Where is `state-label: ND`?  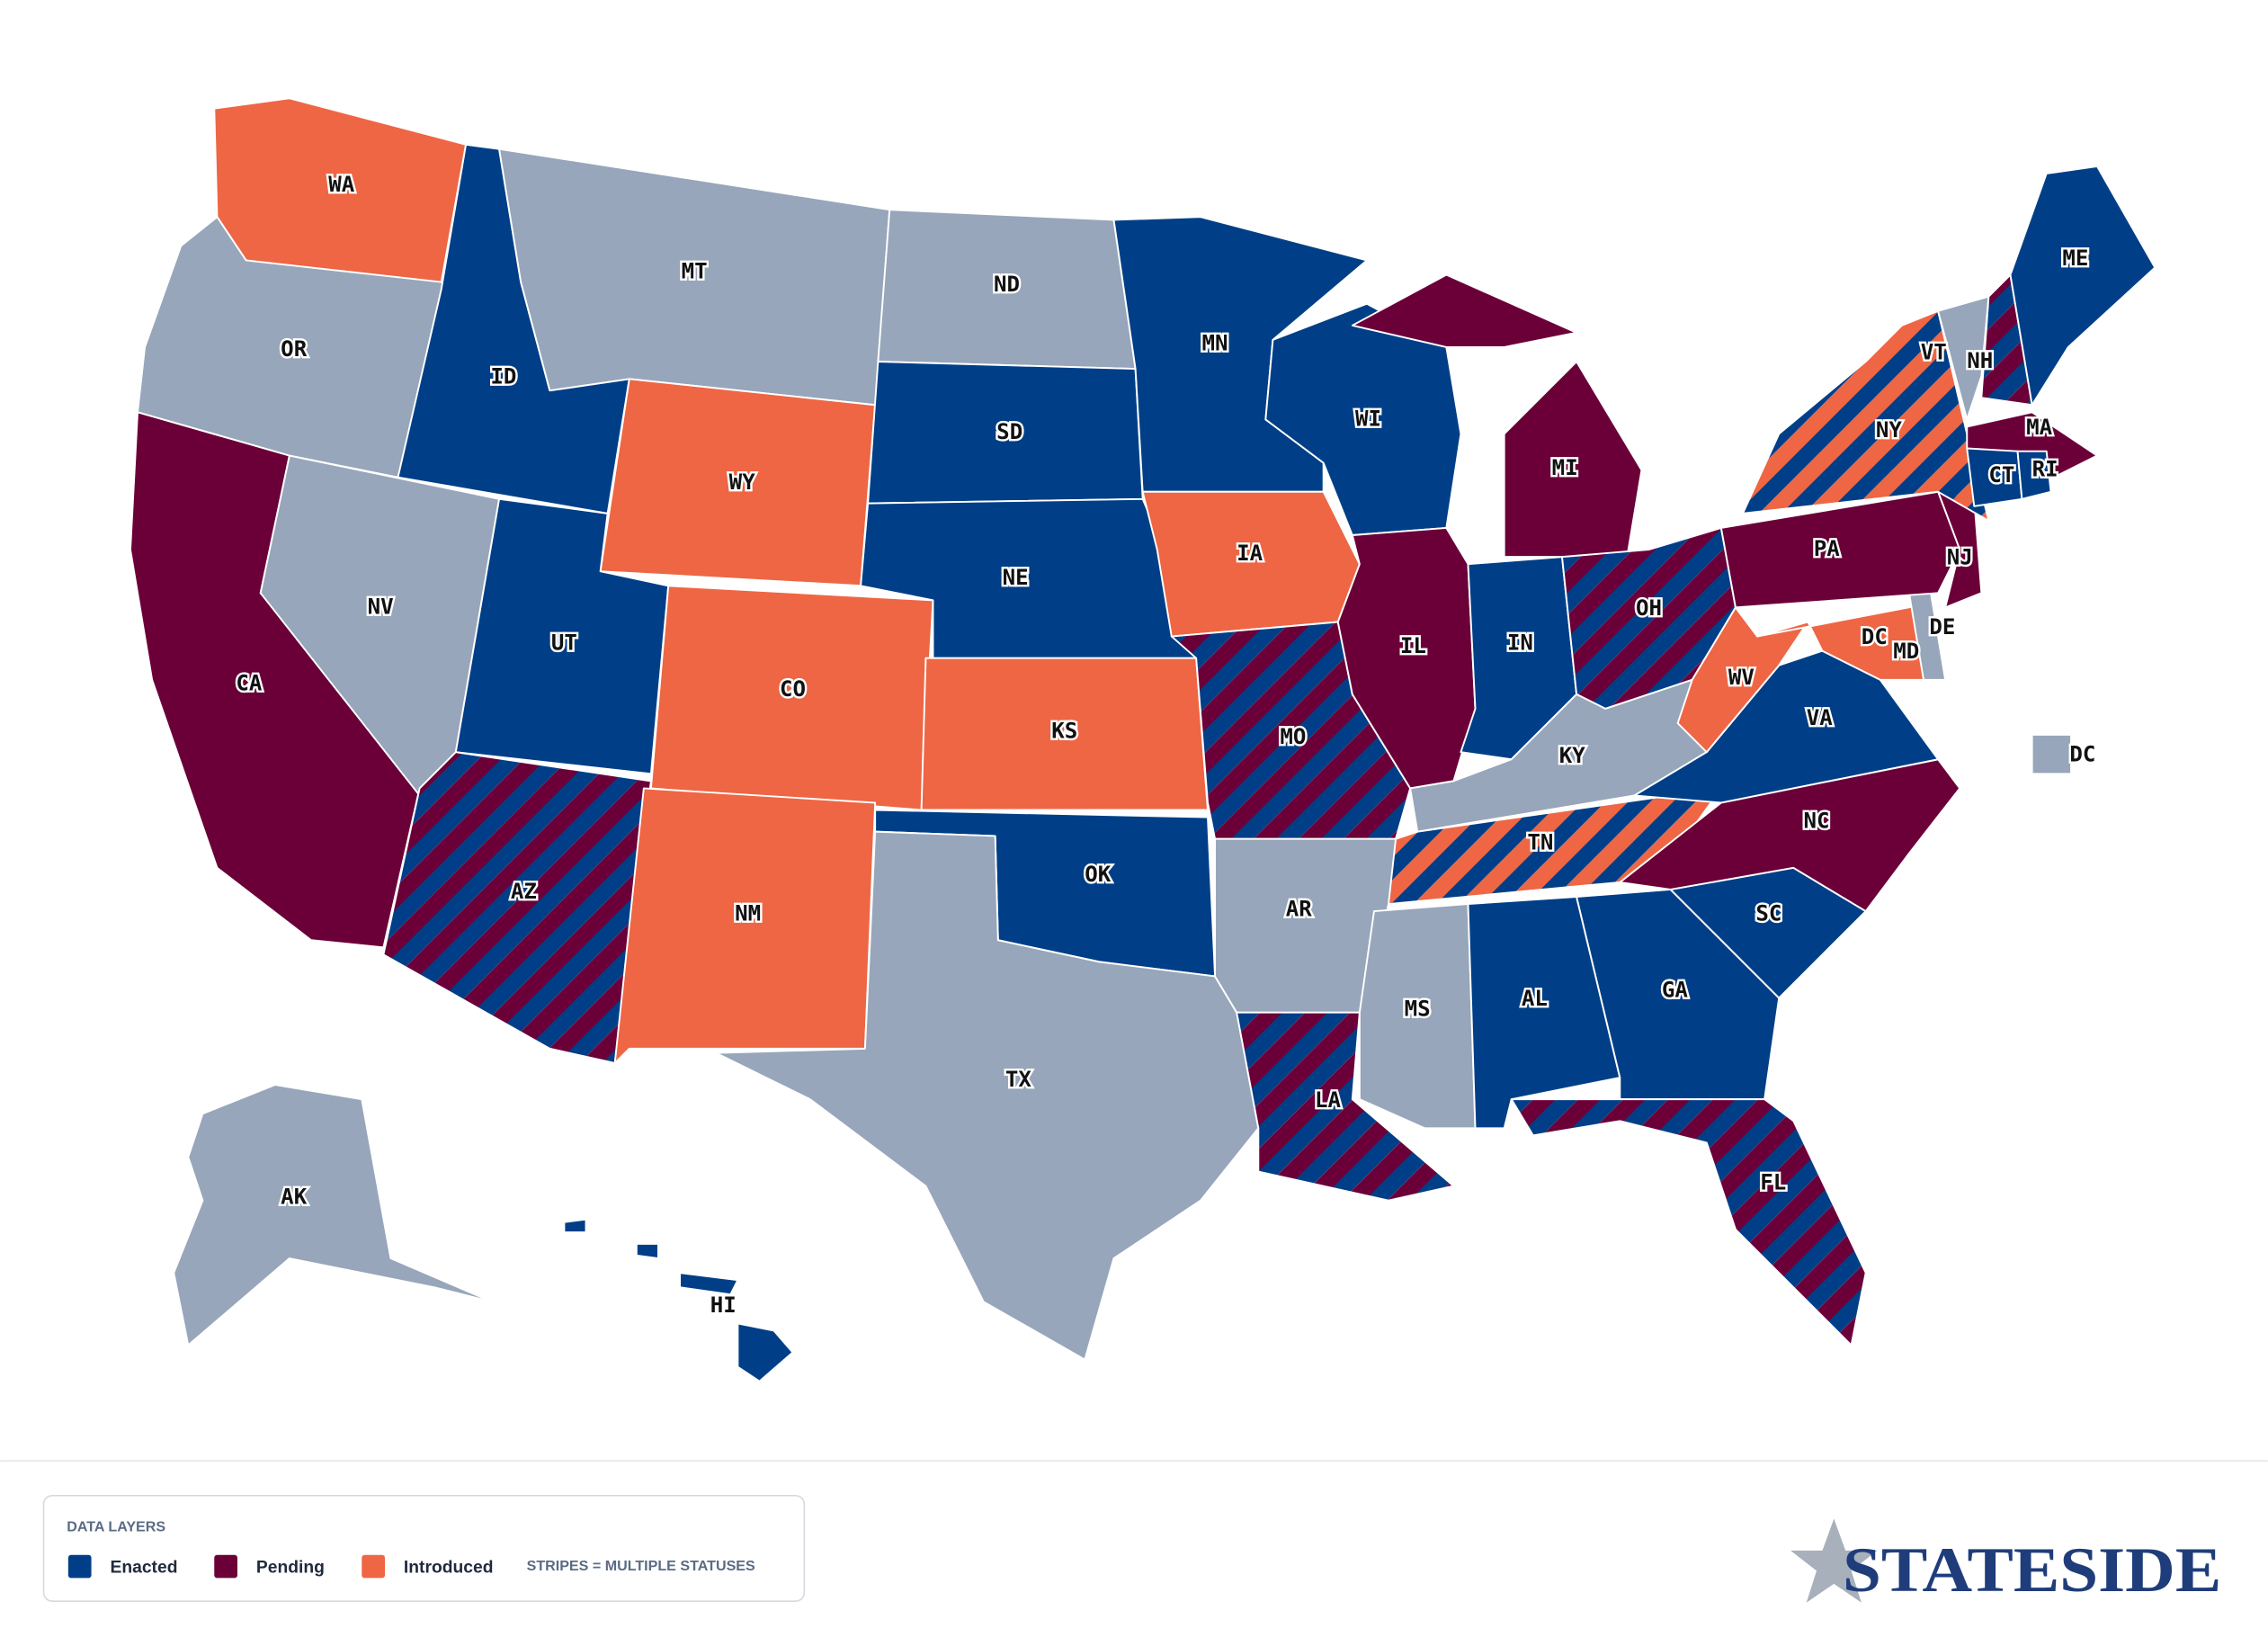
state-label: ND is located at coordinates (1007, 284).